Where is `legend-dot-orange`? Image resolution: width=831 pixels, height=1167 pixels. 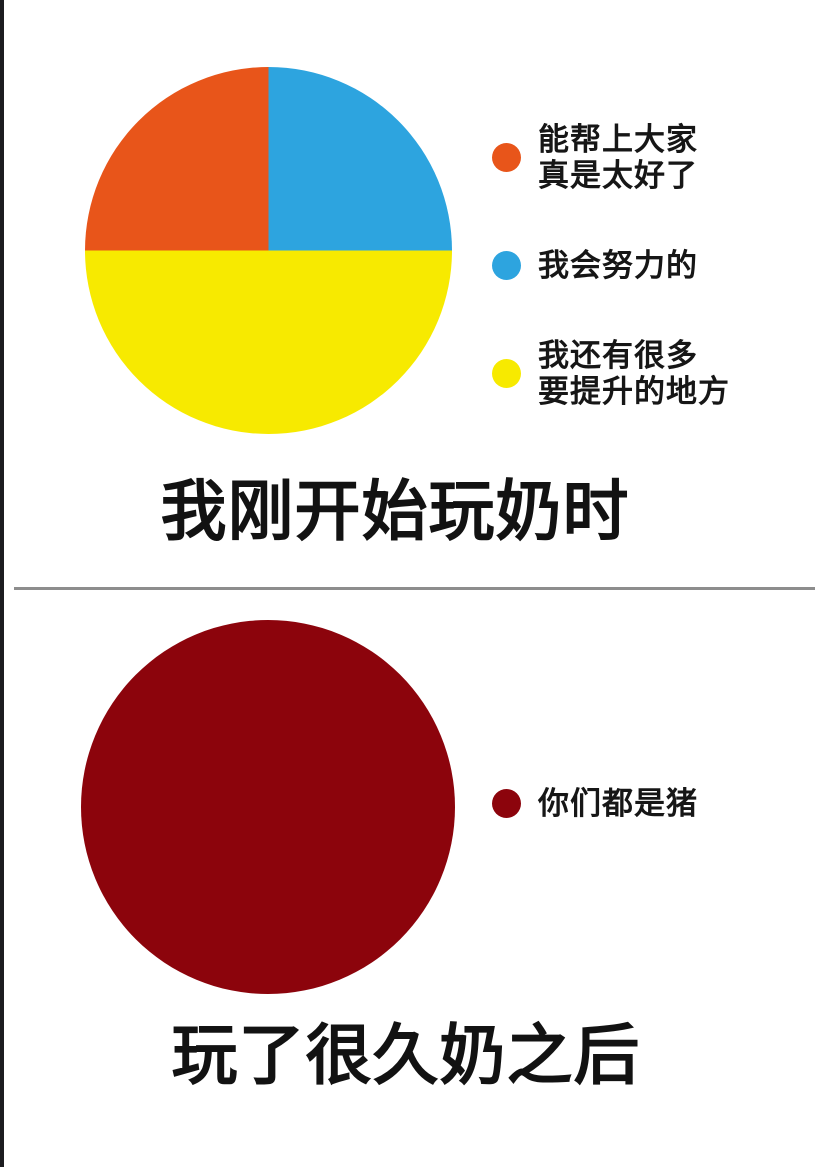 legend-dot-orange is located at coordinates (506, 158).